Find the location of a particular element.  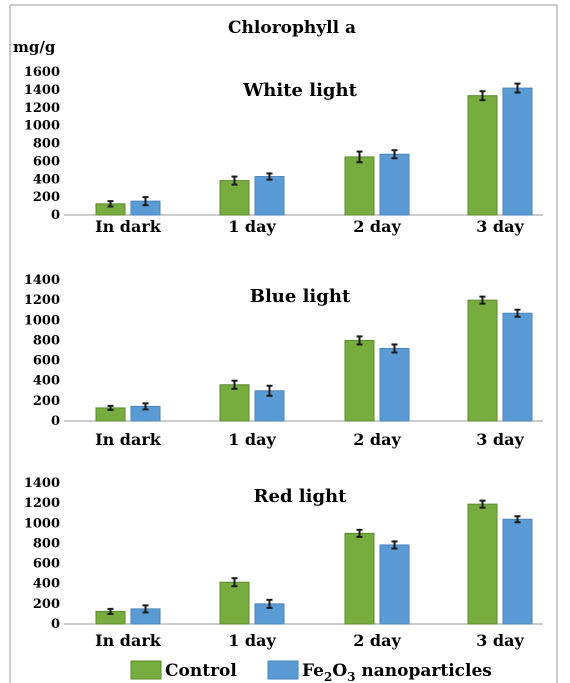

legend: Control Fe2O3 nanoparticles is located at coordinates (311, 671).